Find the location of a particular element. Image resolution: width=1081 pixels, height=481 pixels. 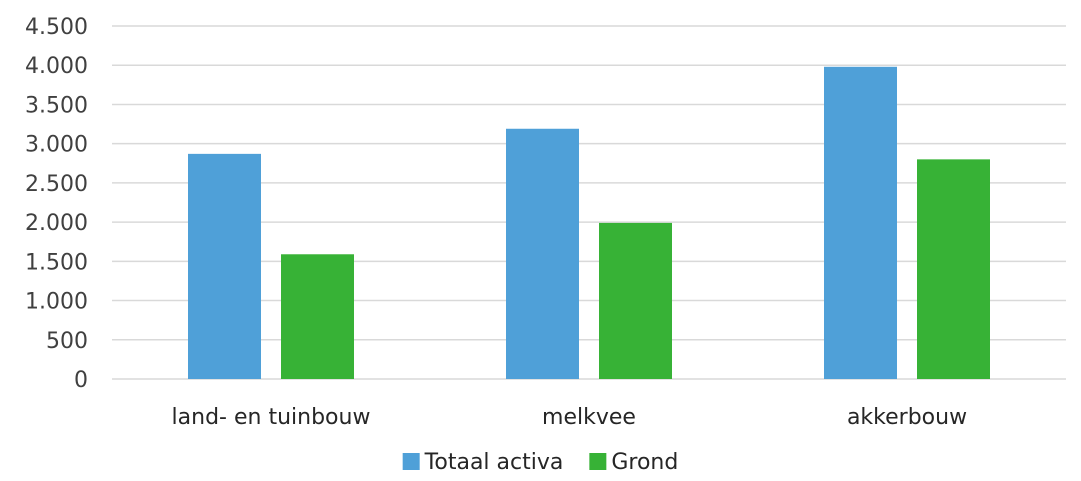

x-axis-categories: land- en tuinbouw melkvee akkerbouw is located at coordinates (570, 417).